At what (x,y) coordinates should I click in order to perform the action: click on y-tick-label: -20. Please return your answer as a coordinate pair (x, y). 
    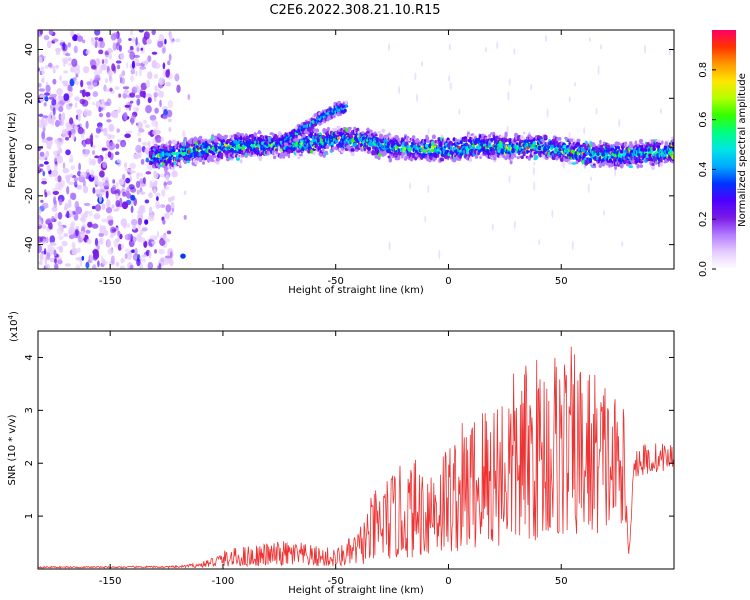
    Looking at the image, I should click on (29, 196).